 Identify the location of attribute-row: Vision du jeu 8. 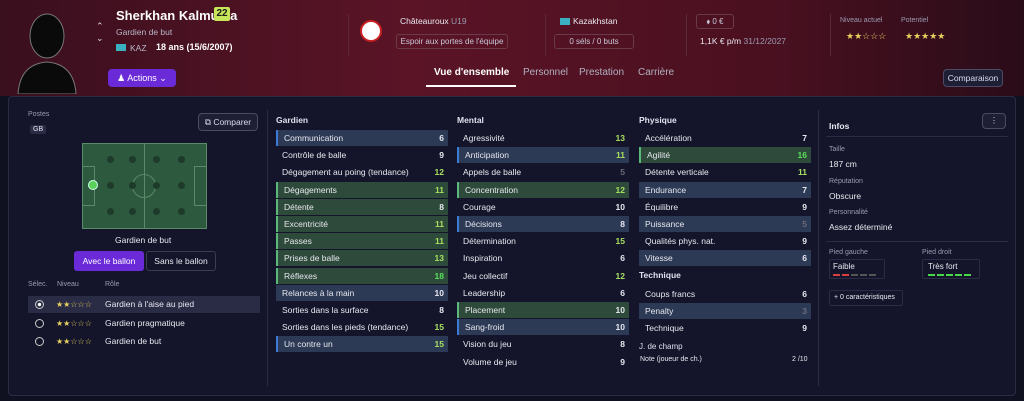
(543, 344).